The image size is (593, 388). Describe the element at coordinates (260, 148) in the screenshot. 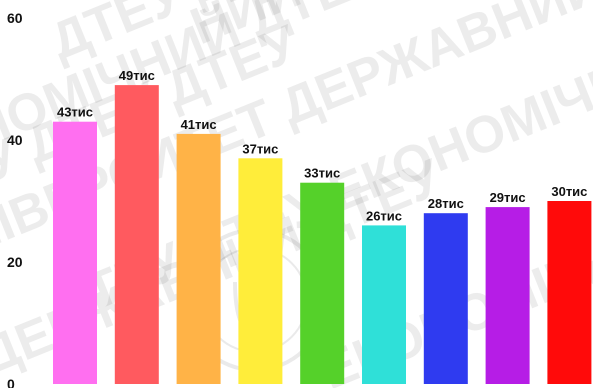

I see `data-label: 37тис` at that location.